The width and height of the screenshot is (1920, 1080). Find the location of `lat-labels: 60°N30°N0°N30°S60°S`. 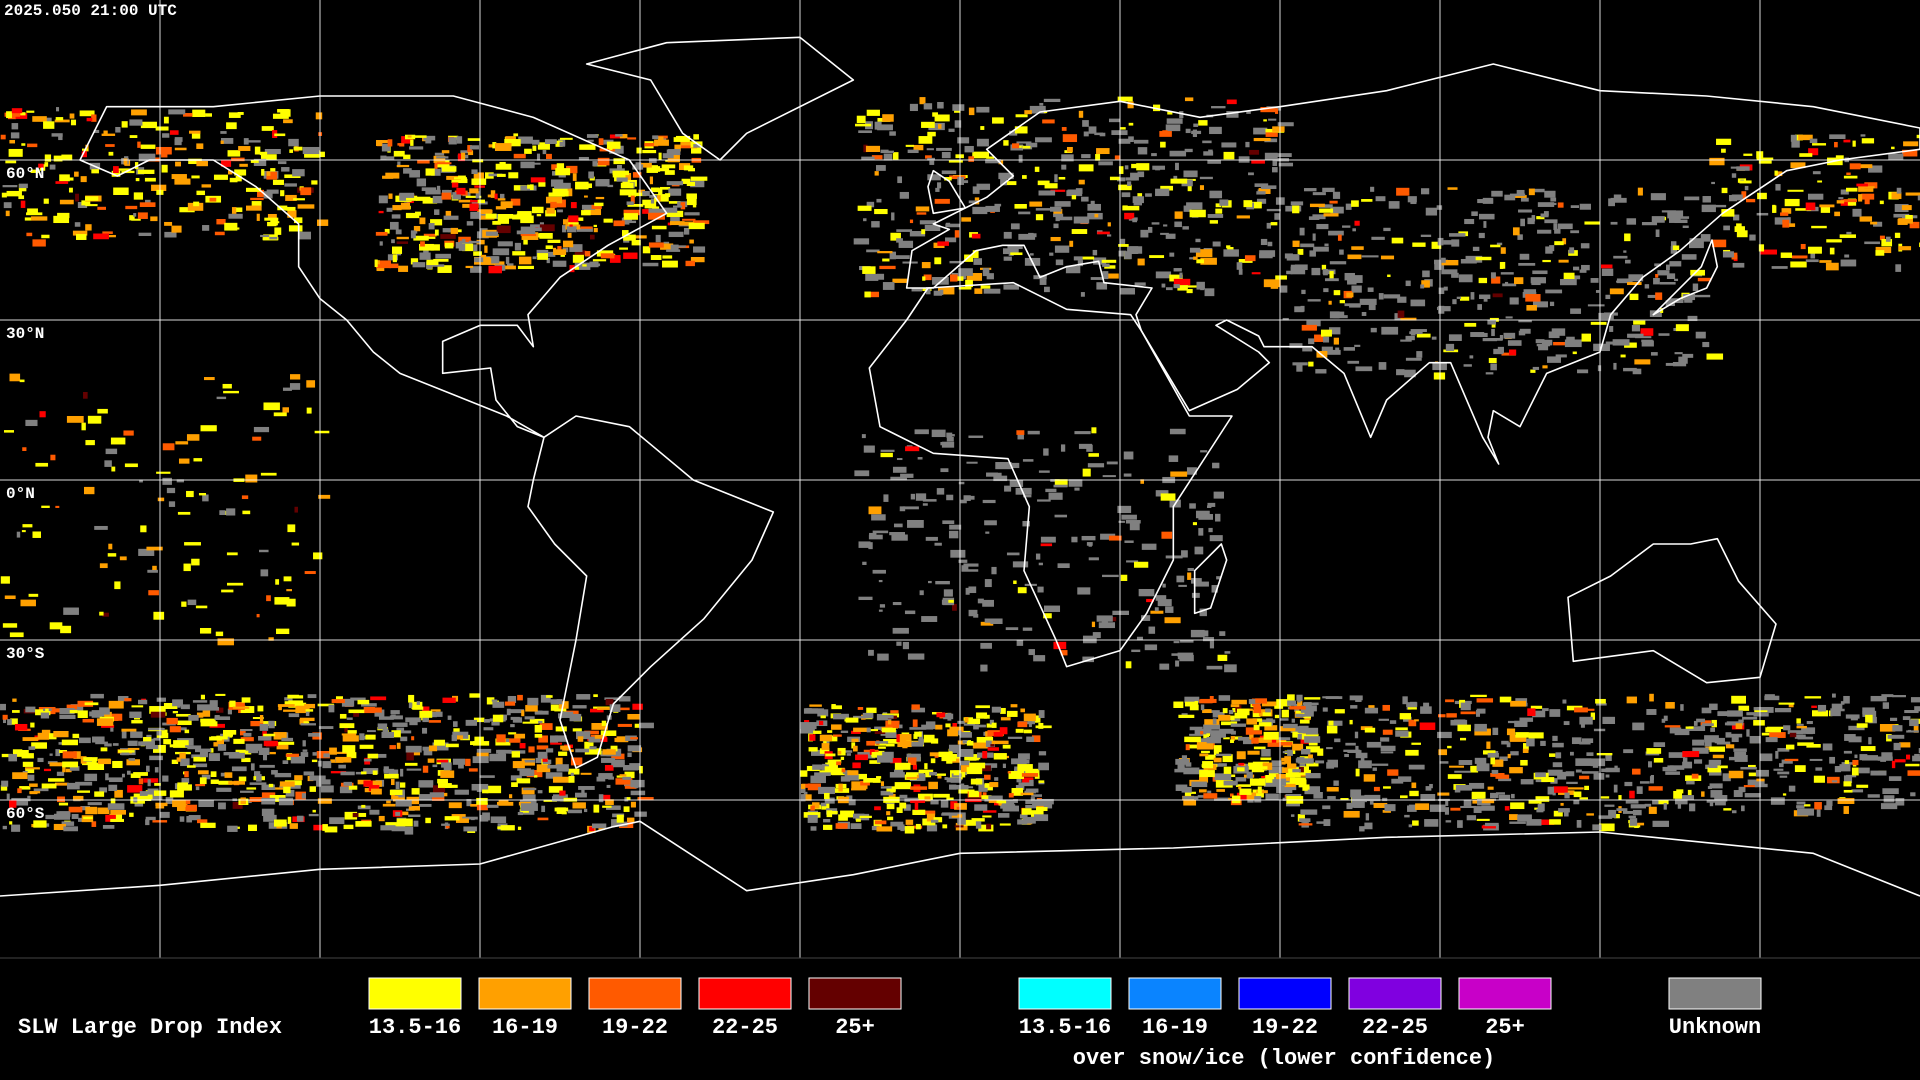

lat-labels: 60°N30°N0°N30°S60°S is located at coordinates (25, 494).